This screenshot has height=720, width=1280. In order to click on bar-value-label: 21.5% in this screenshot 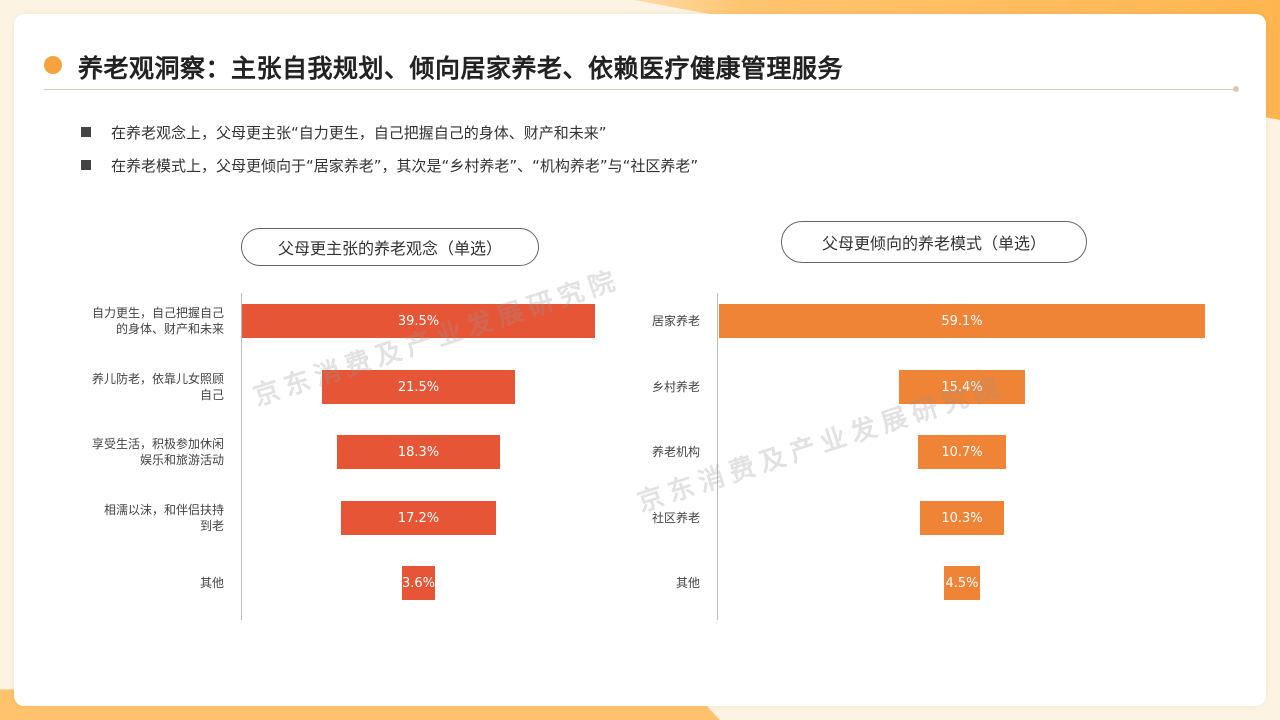, I will do `click(418, 387)`.